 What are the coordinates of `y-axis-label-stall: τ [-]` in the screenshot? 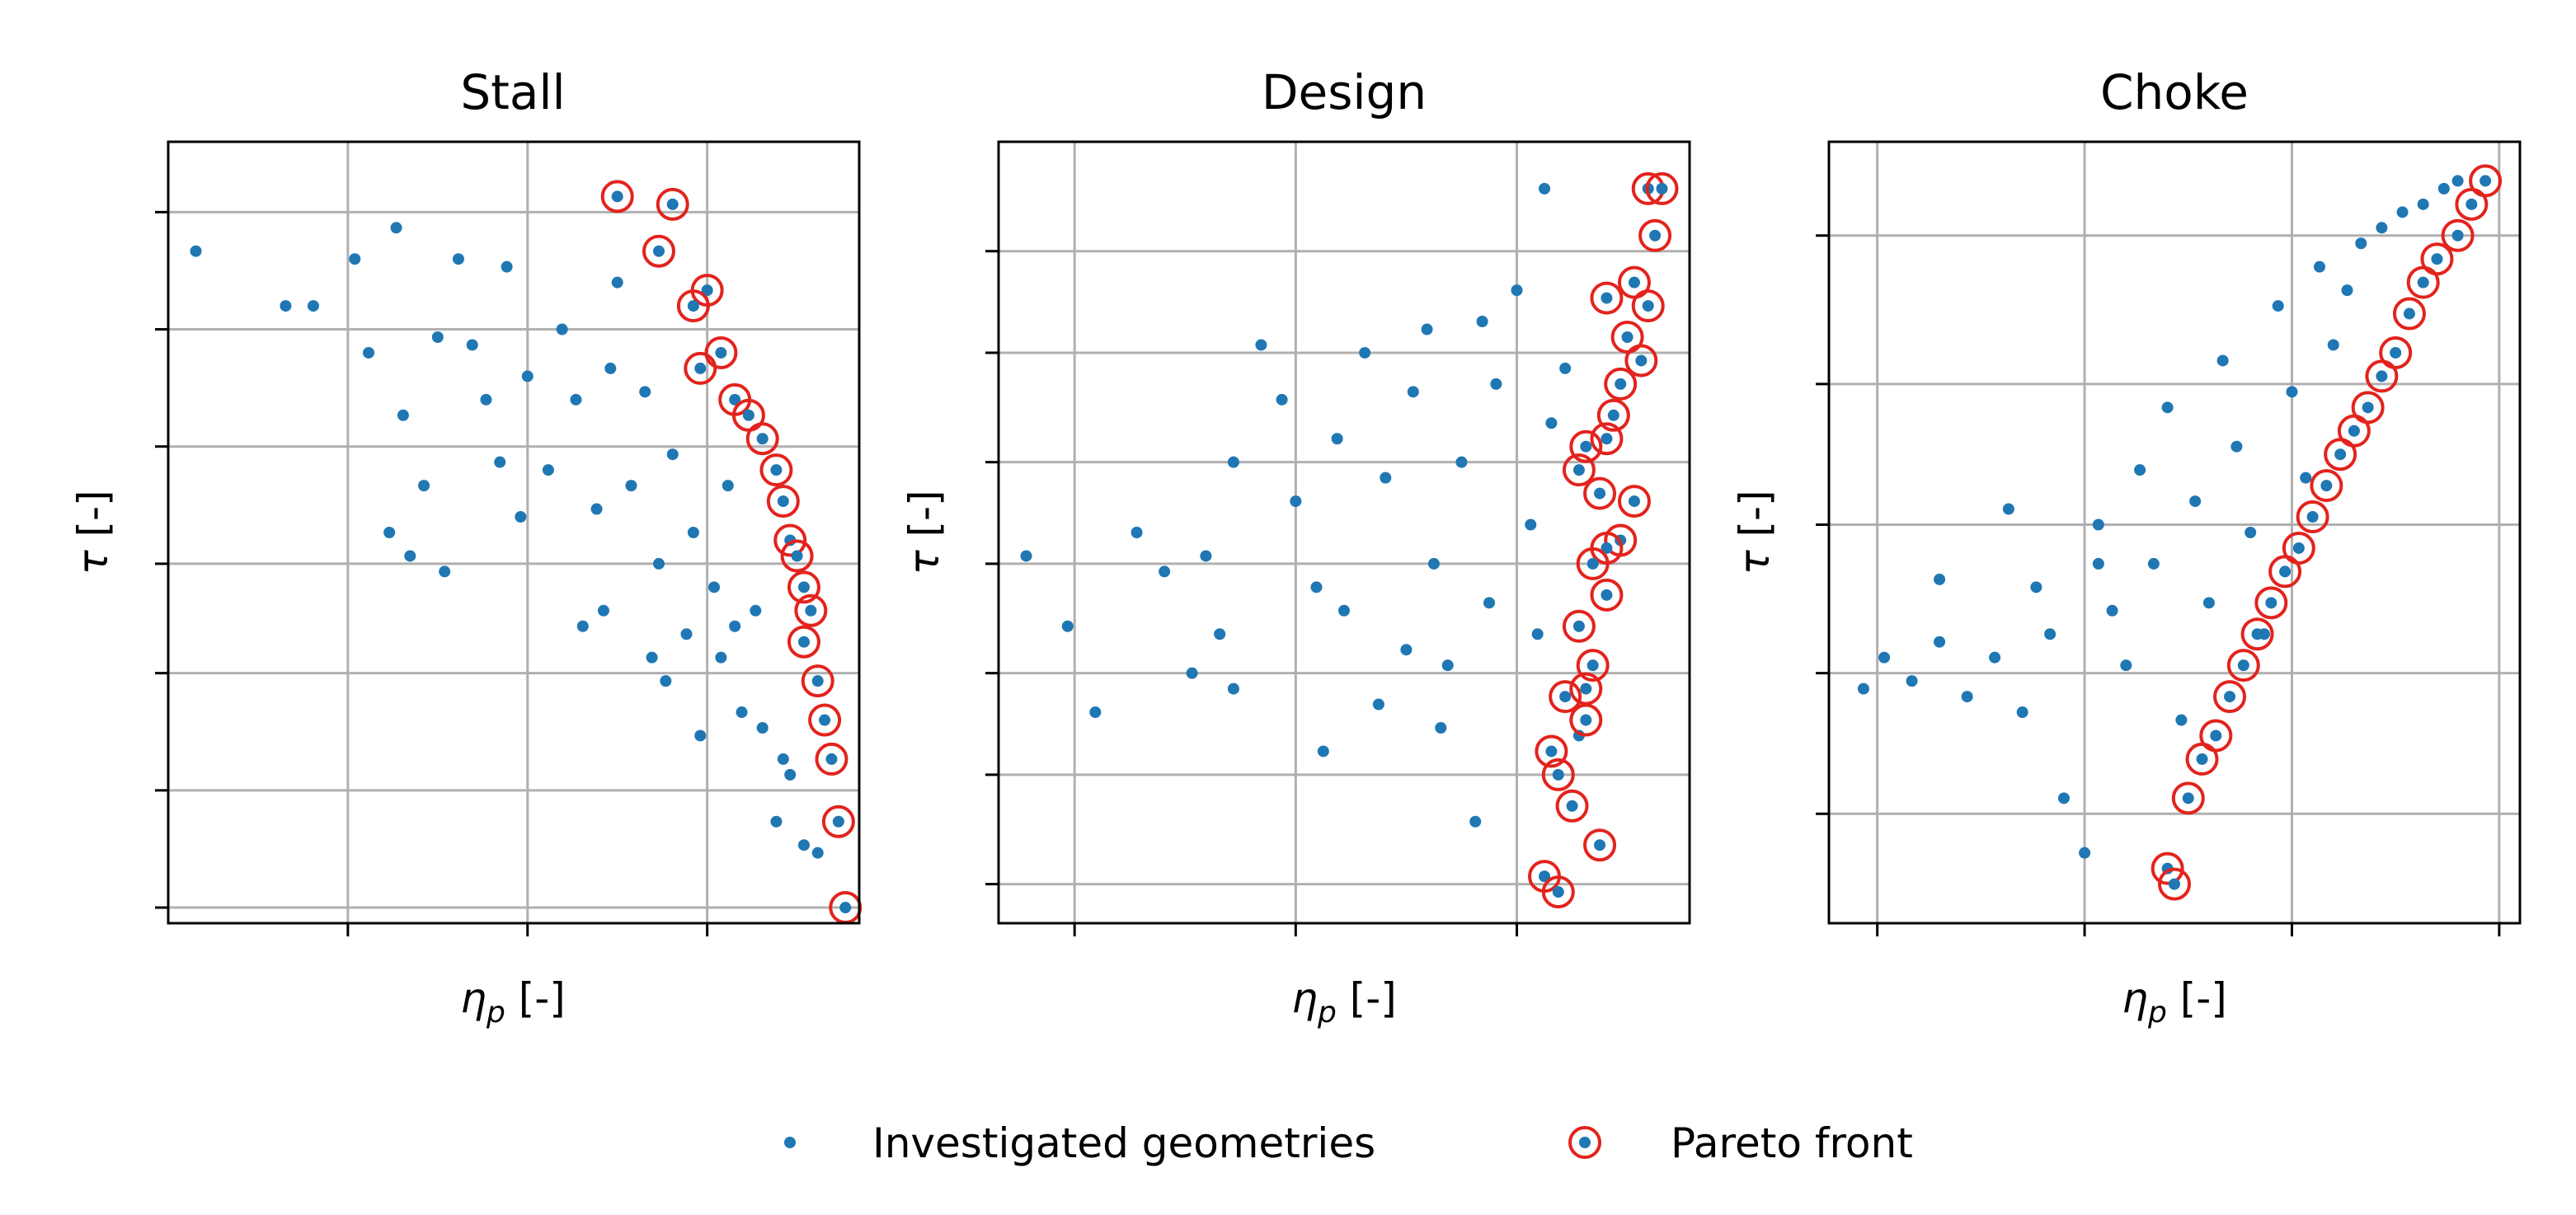 It's located at (93, 532).